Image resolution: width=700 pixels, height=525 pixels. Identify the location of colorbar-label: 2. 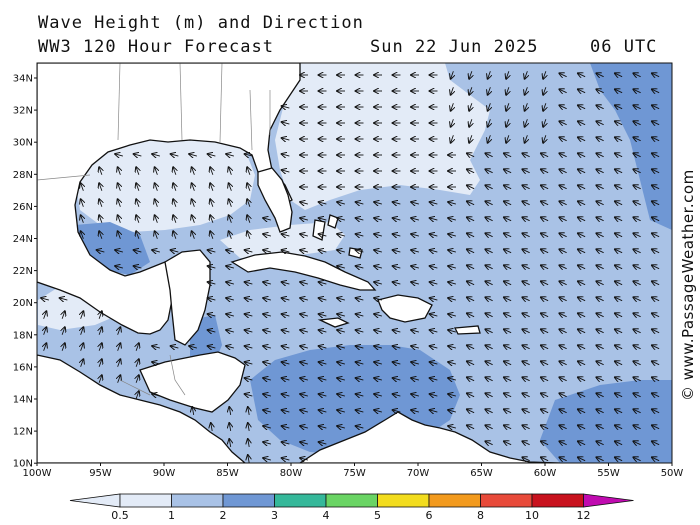
(223, 515).